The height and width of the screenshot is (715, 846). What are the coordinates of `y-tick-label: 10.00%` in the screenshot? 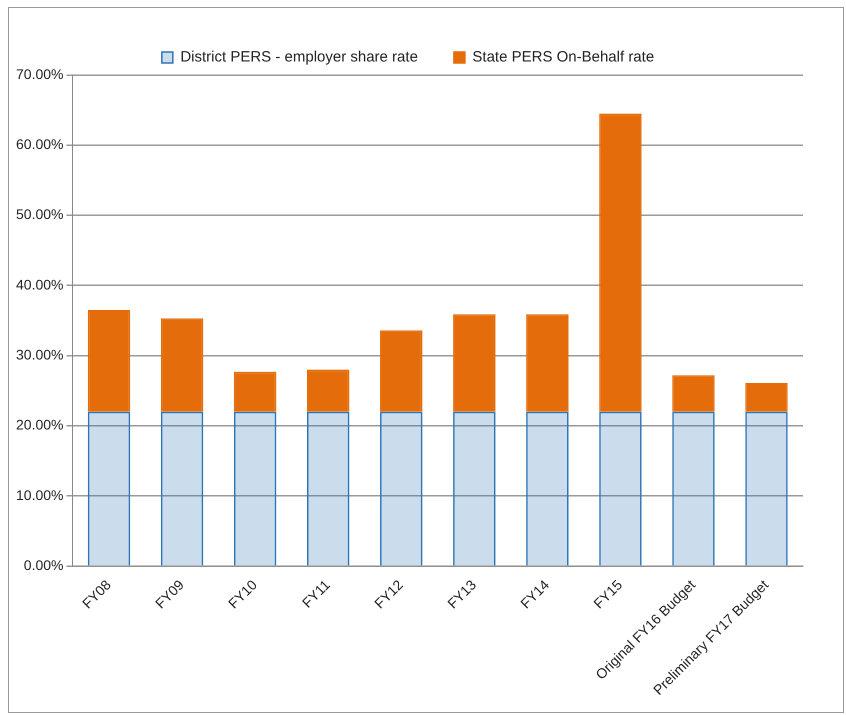 It's located at (40, 494).